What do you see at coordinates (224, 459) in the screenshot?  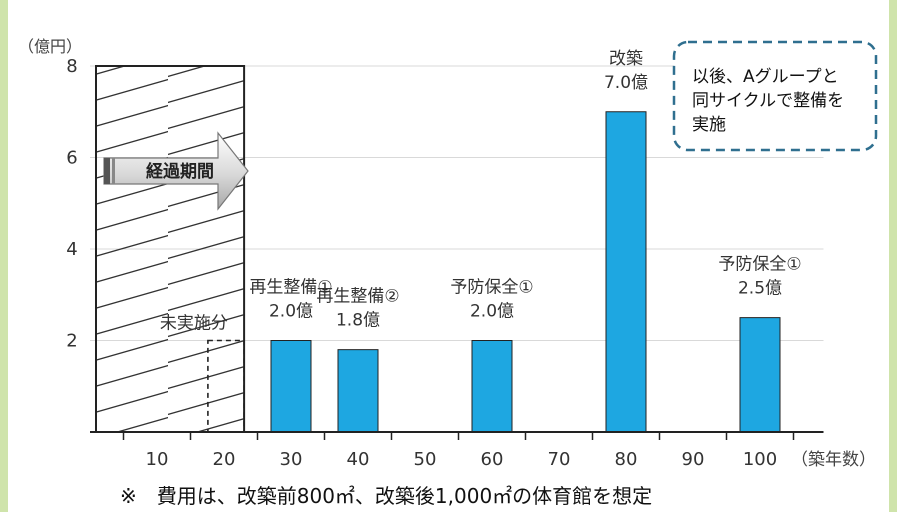 I see `x-tick-label: 20` at bounding box center [224, 459].